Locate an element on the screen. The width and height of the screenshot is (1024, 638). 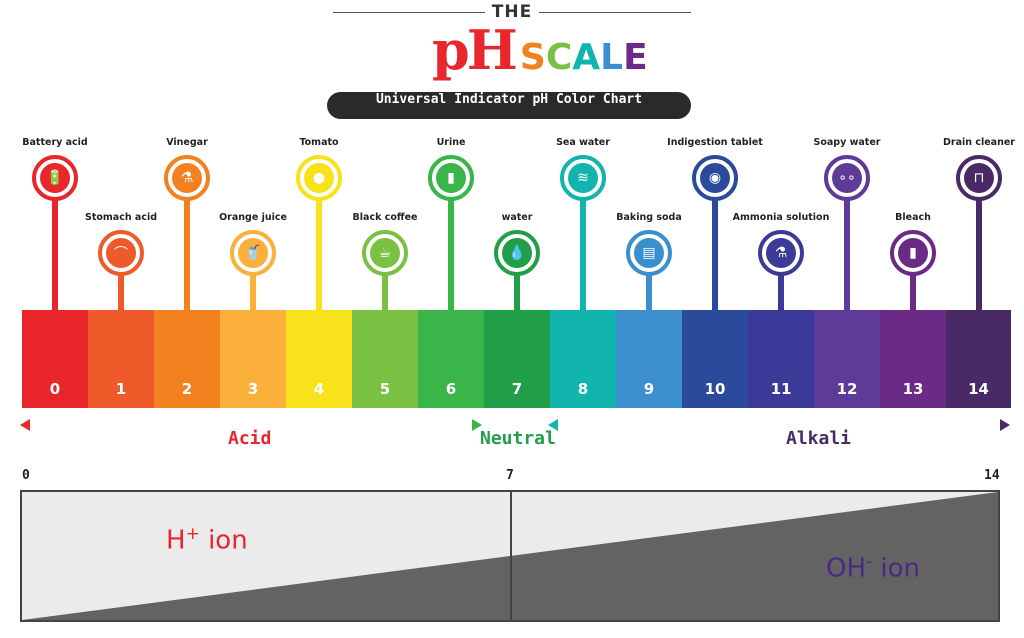
item-badge: ▤ is located at coordinates (649, 253).